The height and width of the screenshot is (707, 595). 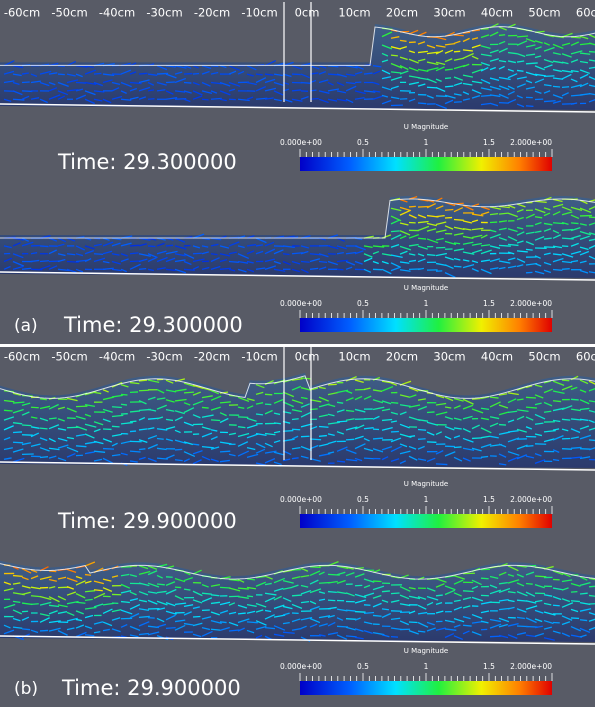 I want to click on colorbar-title: U Magnitude, so click(x=426, y=651).